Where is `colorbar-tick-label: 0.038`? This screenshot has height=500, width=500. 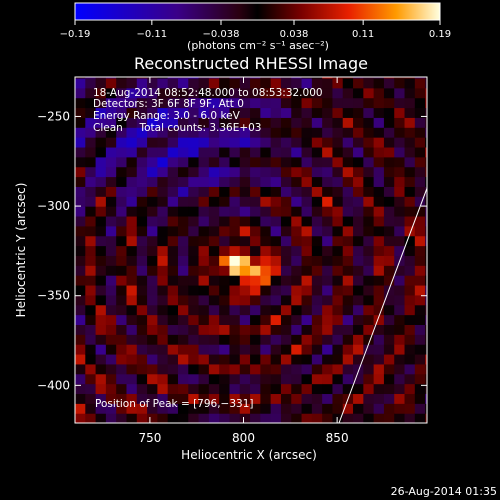 colorbar-tick-label: 0.038 is located at coordinates (294, 34).